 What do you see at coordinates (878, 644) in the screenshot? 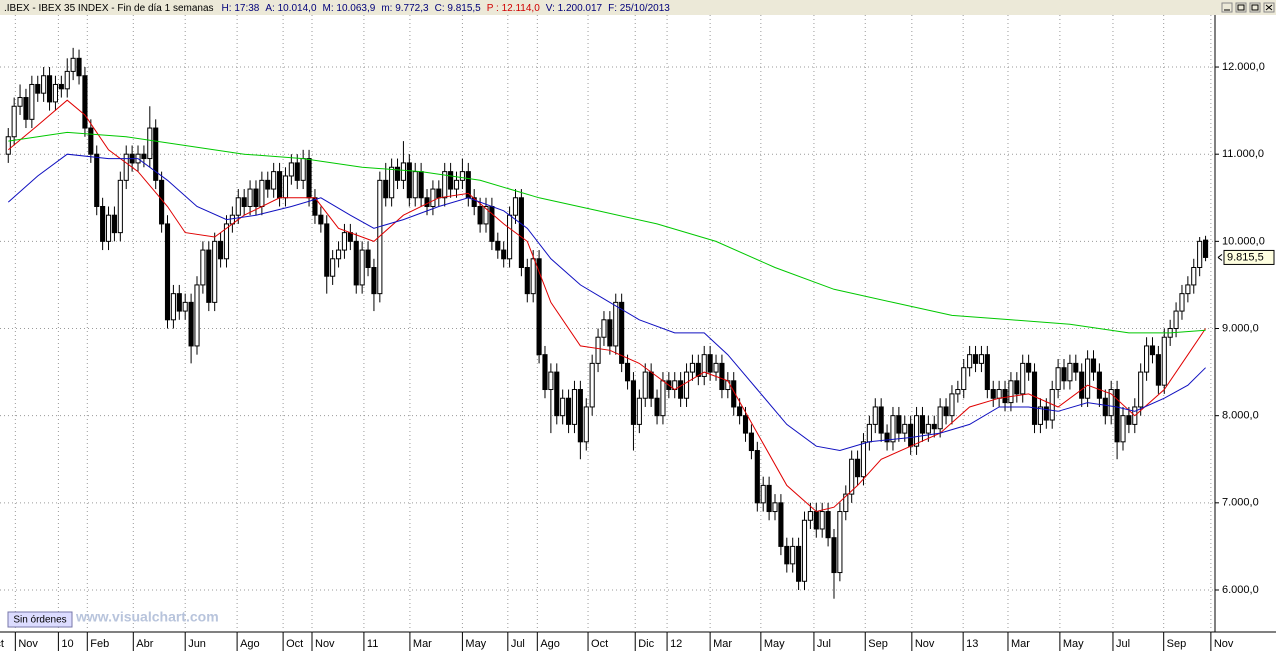
I see `x-tick-label: Sep` at bounding box center [878, 644].